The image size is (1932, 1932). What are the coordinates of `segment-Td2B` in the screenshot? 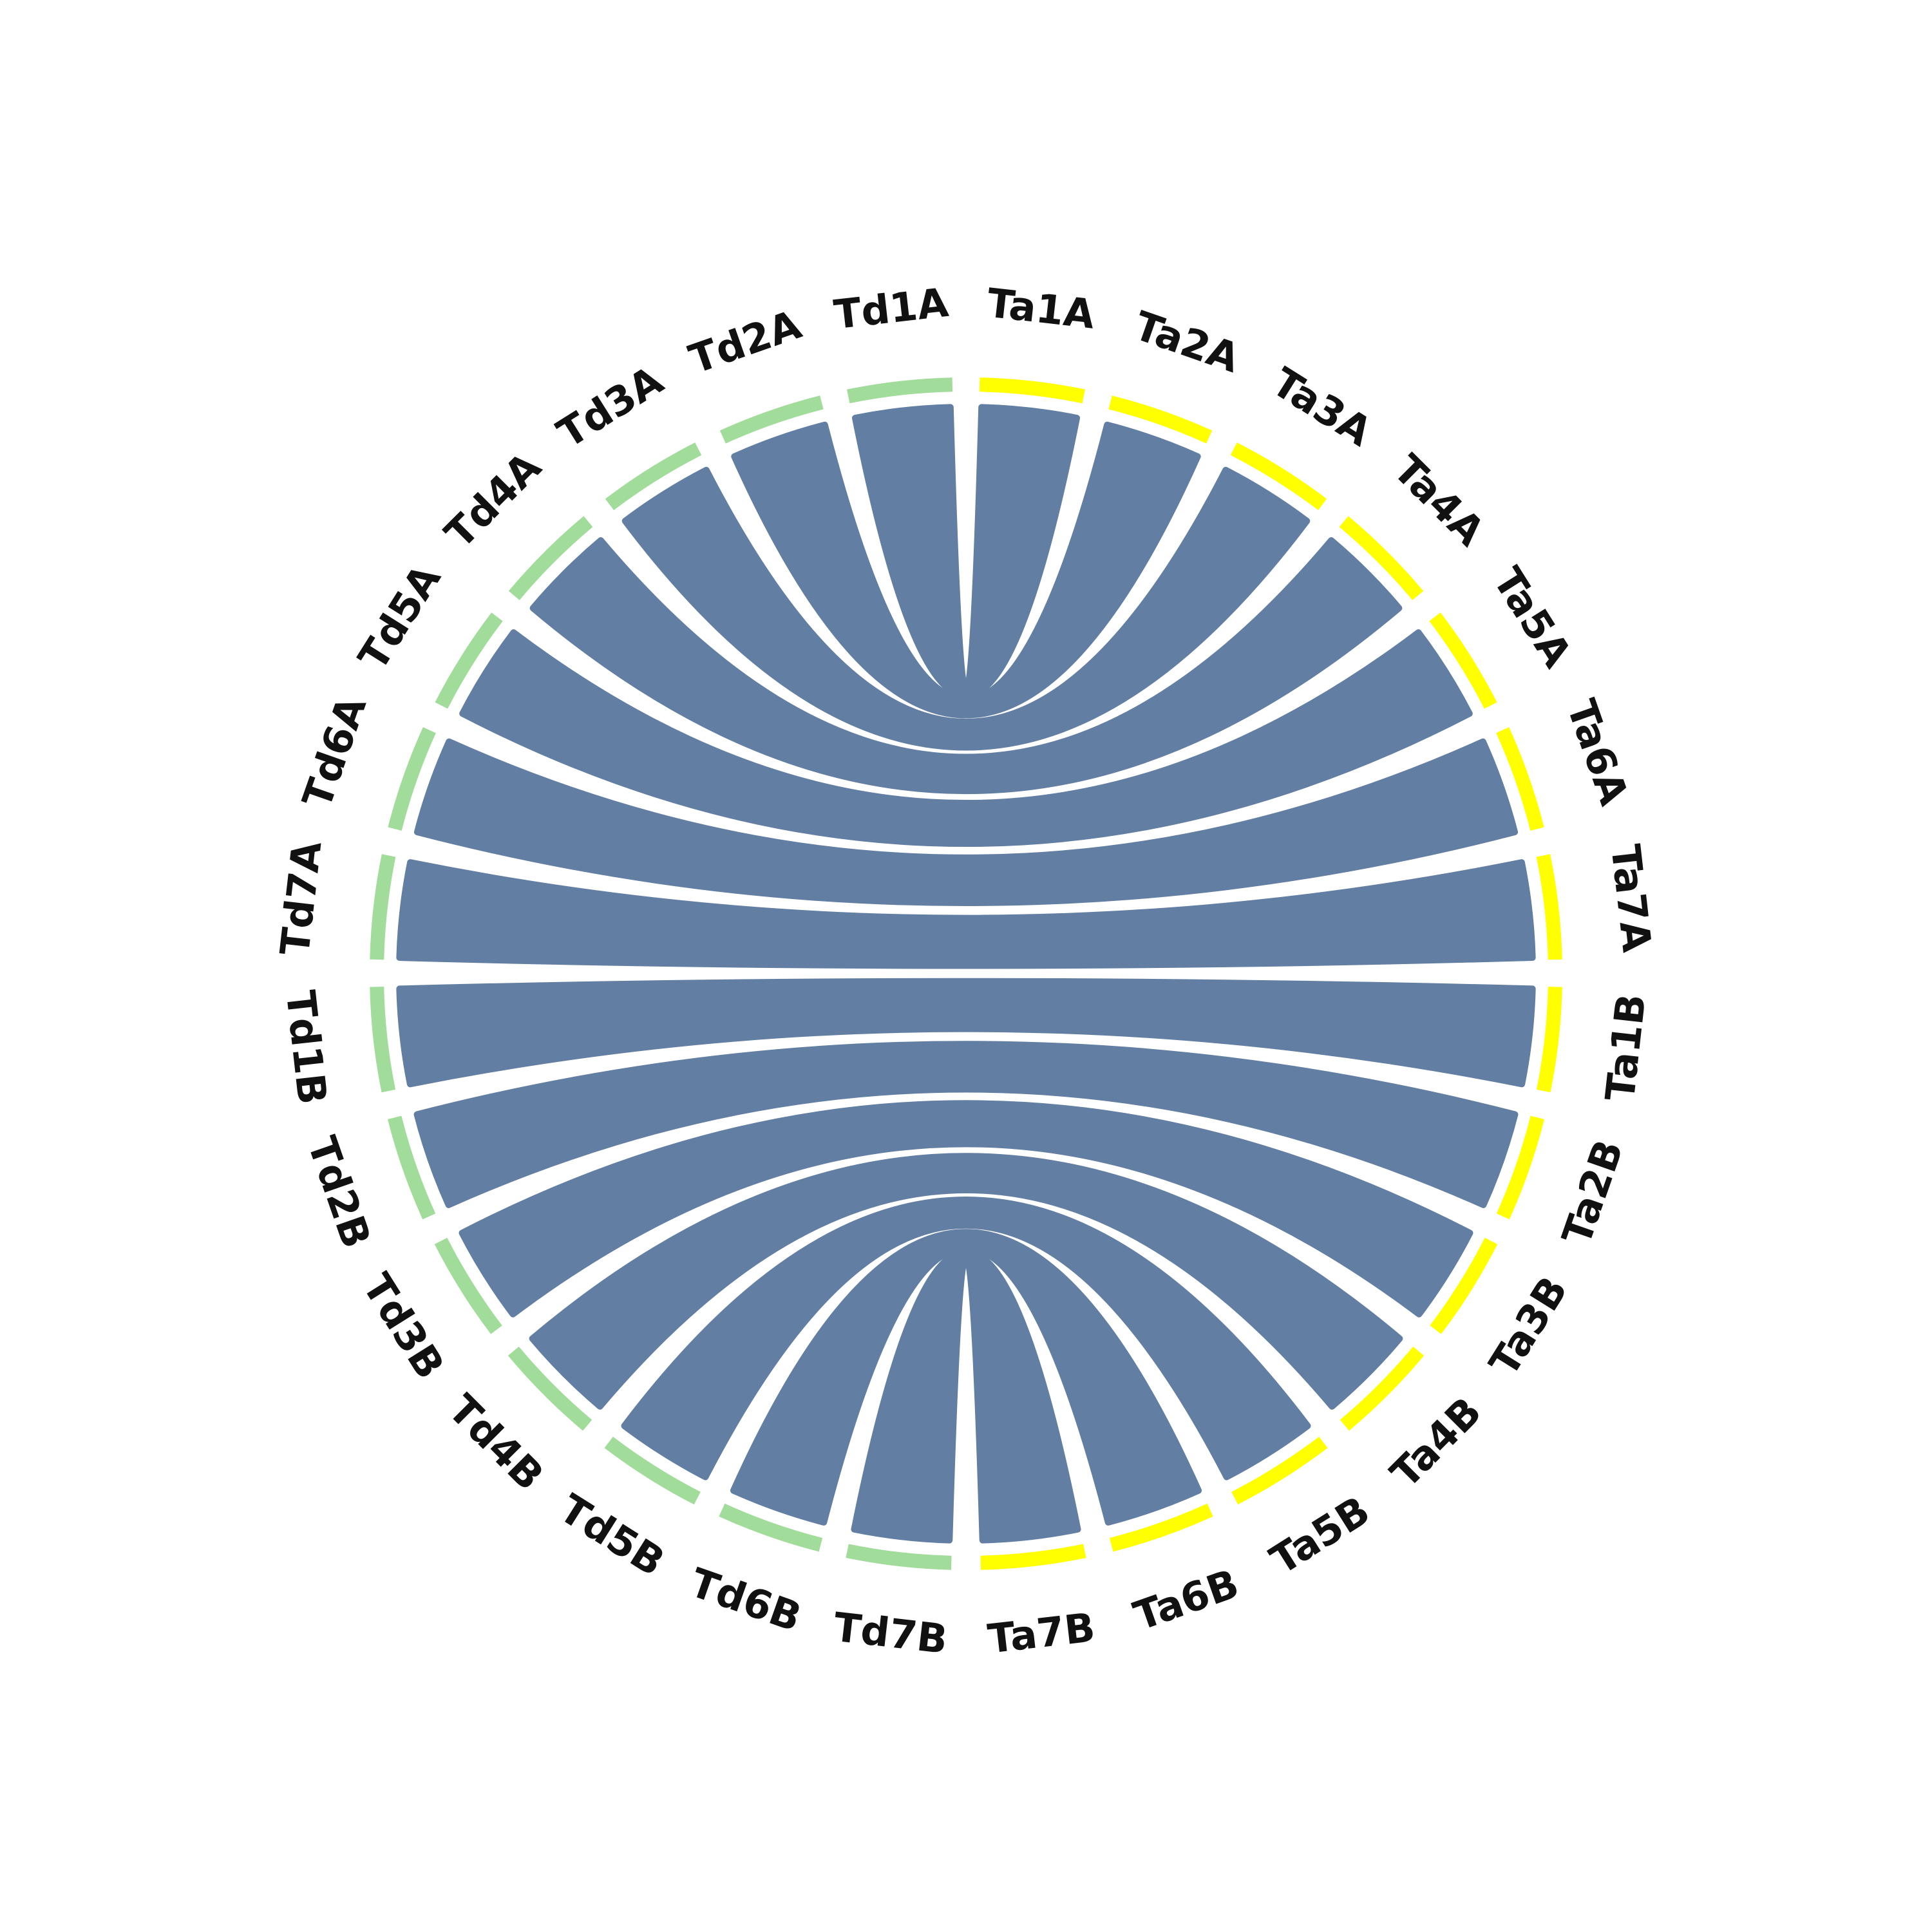 It's located at (412, 1167).